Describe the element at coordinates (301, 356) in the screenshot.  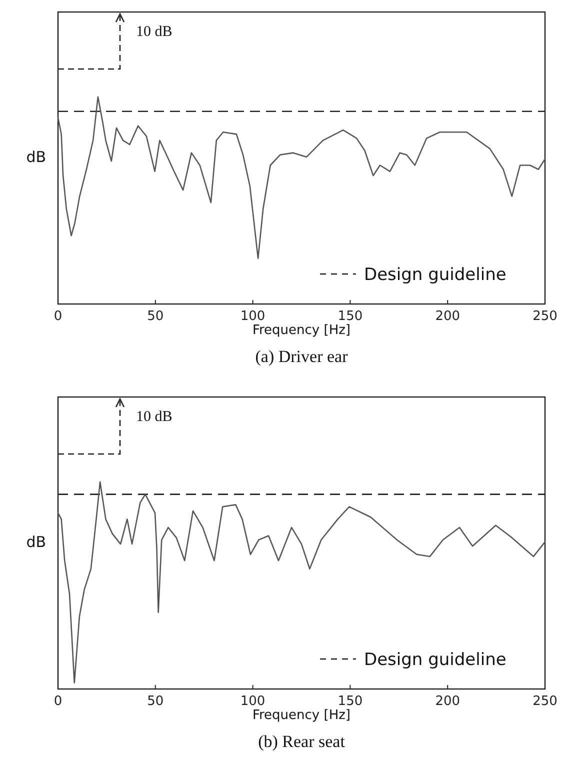
I see `text: (a) Driver ear` at that location.